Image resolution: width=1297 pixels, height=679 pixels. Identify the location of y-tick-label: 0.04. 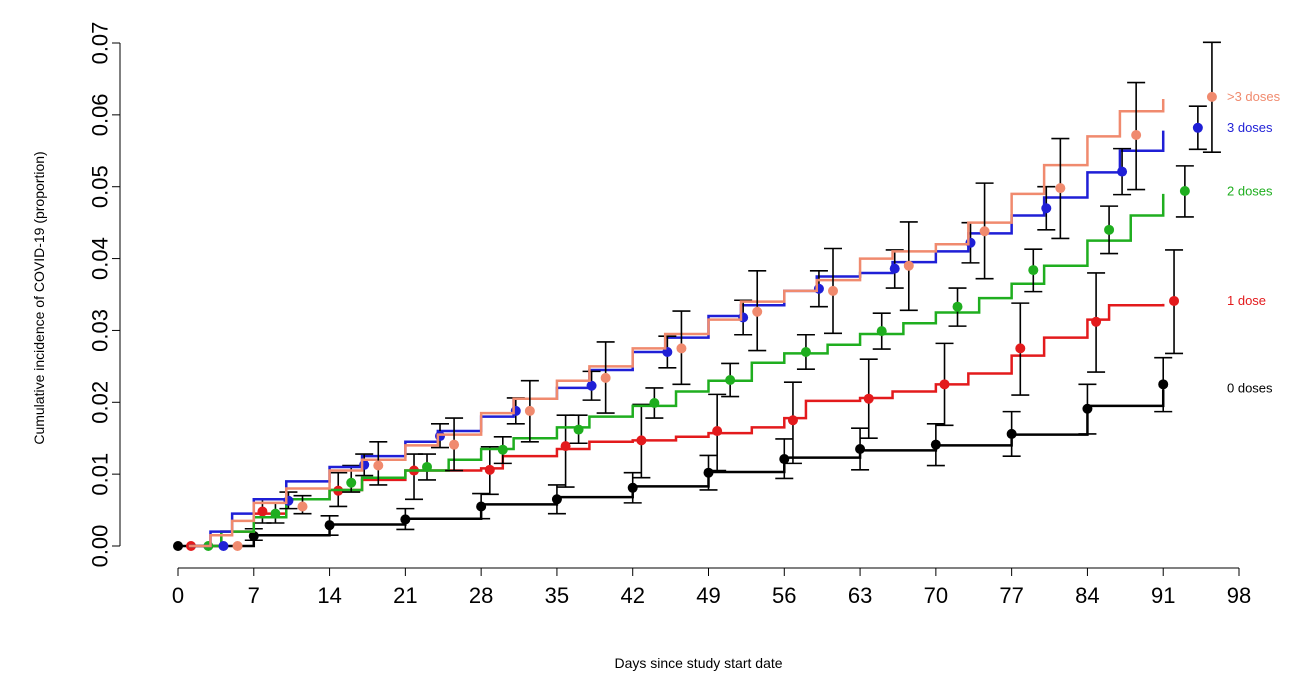
(100, 258).